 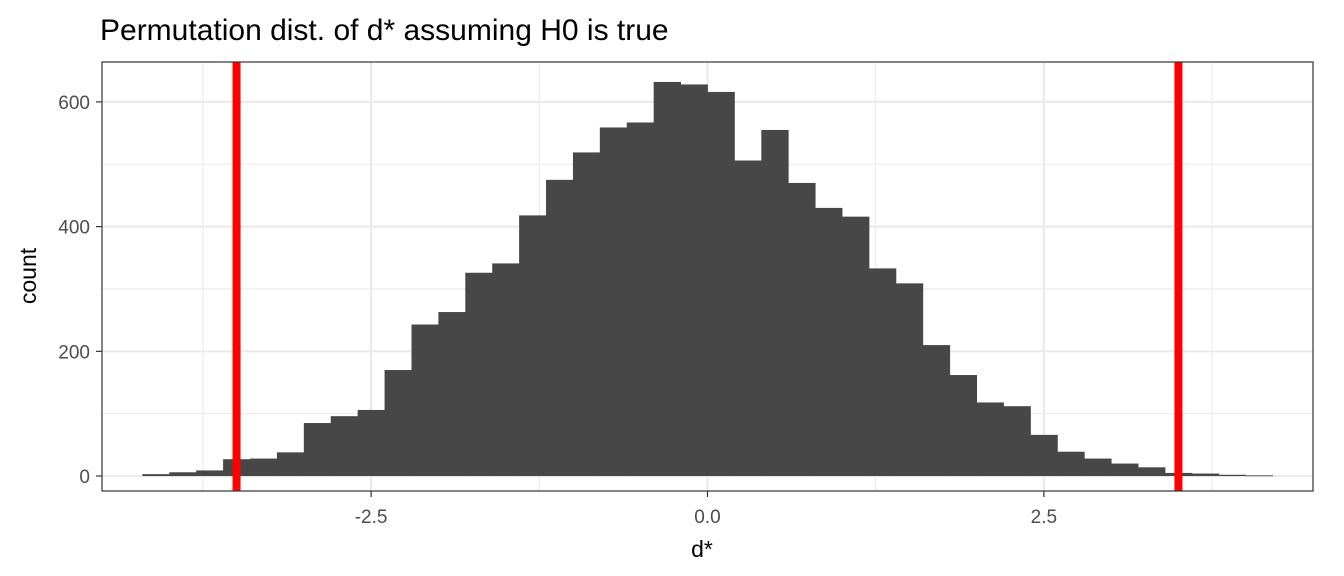 What do you see at coordinates (371, 517) in the screenshot?
I see `x-tick-label: -2.5` at bounding box center [371, 517].